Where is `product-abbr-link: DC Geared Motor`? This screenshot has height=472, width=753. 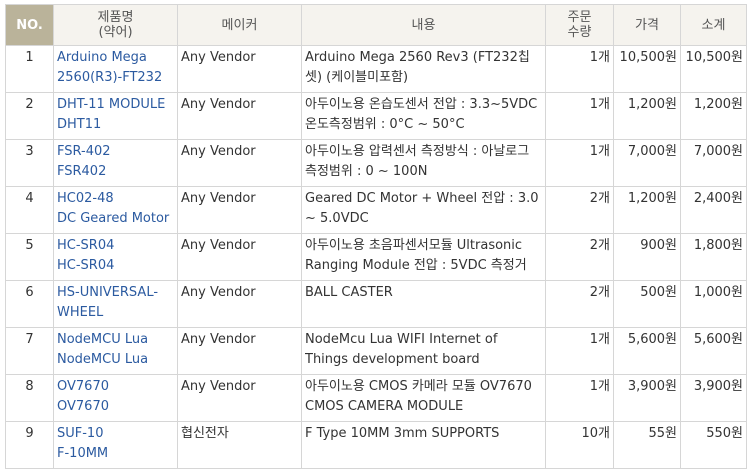
product-abbr-link: DC Geared Motor is located at coordinates (113, 218).